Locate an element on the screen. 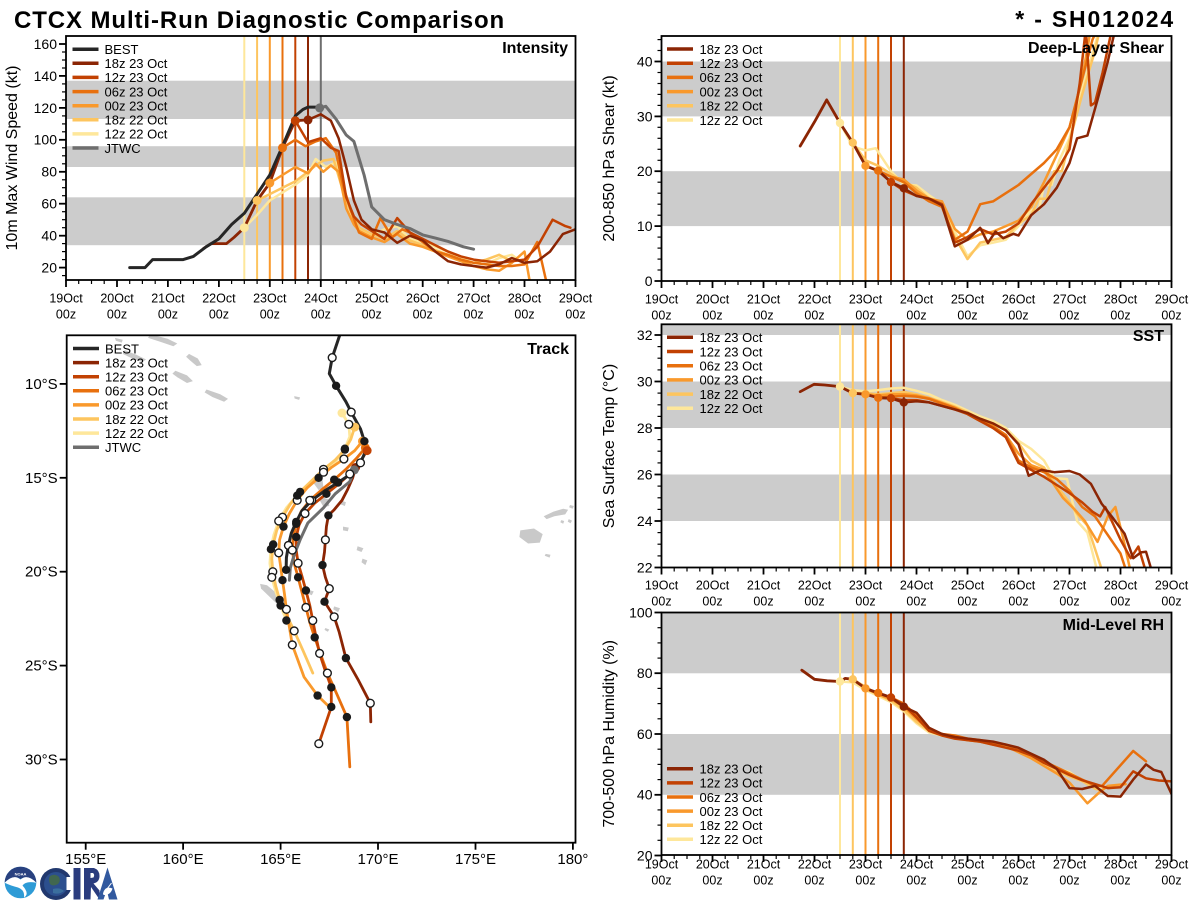  svg-text: 30°S is located at coordinates (41, 760).